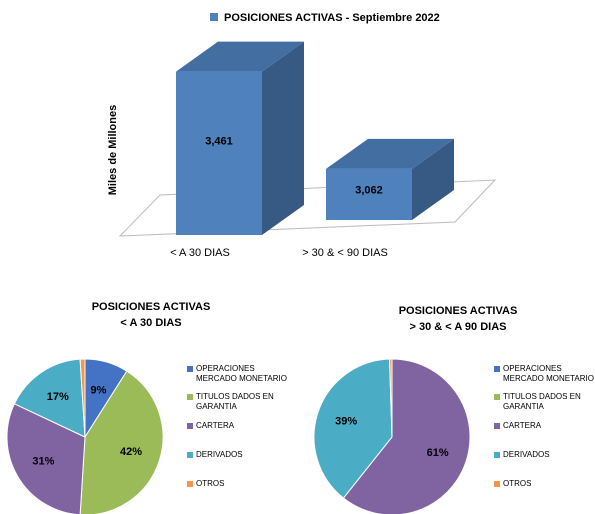  I want to click on y-axis-label: Miles de Millones, so click(113, 150).